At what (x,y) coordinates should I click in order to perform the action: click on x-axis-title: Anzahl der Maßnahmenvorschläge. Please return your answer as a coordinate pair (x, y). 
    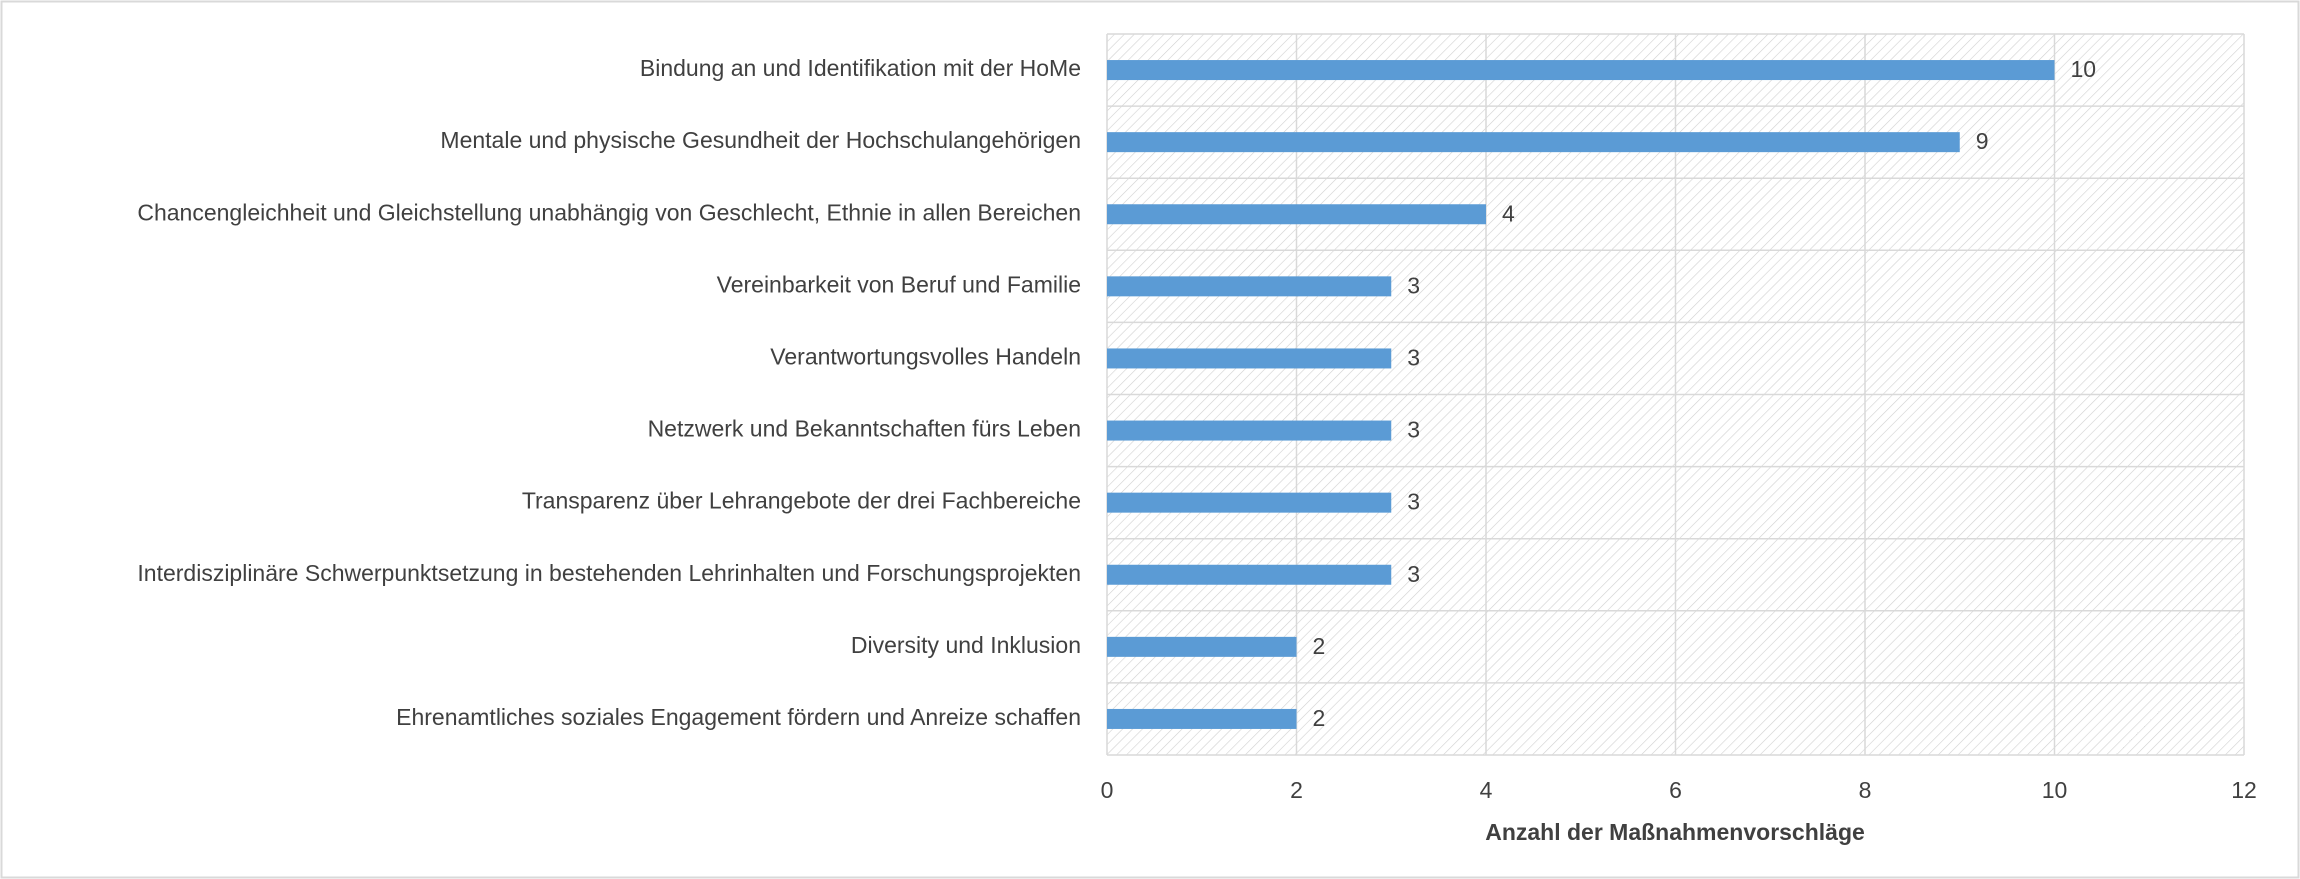
    Looking at the image, I should click on (1675, 832).